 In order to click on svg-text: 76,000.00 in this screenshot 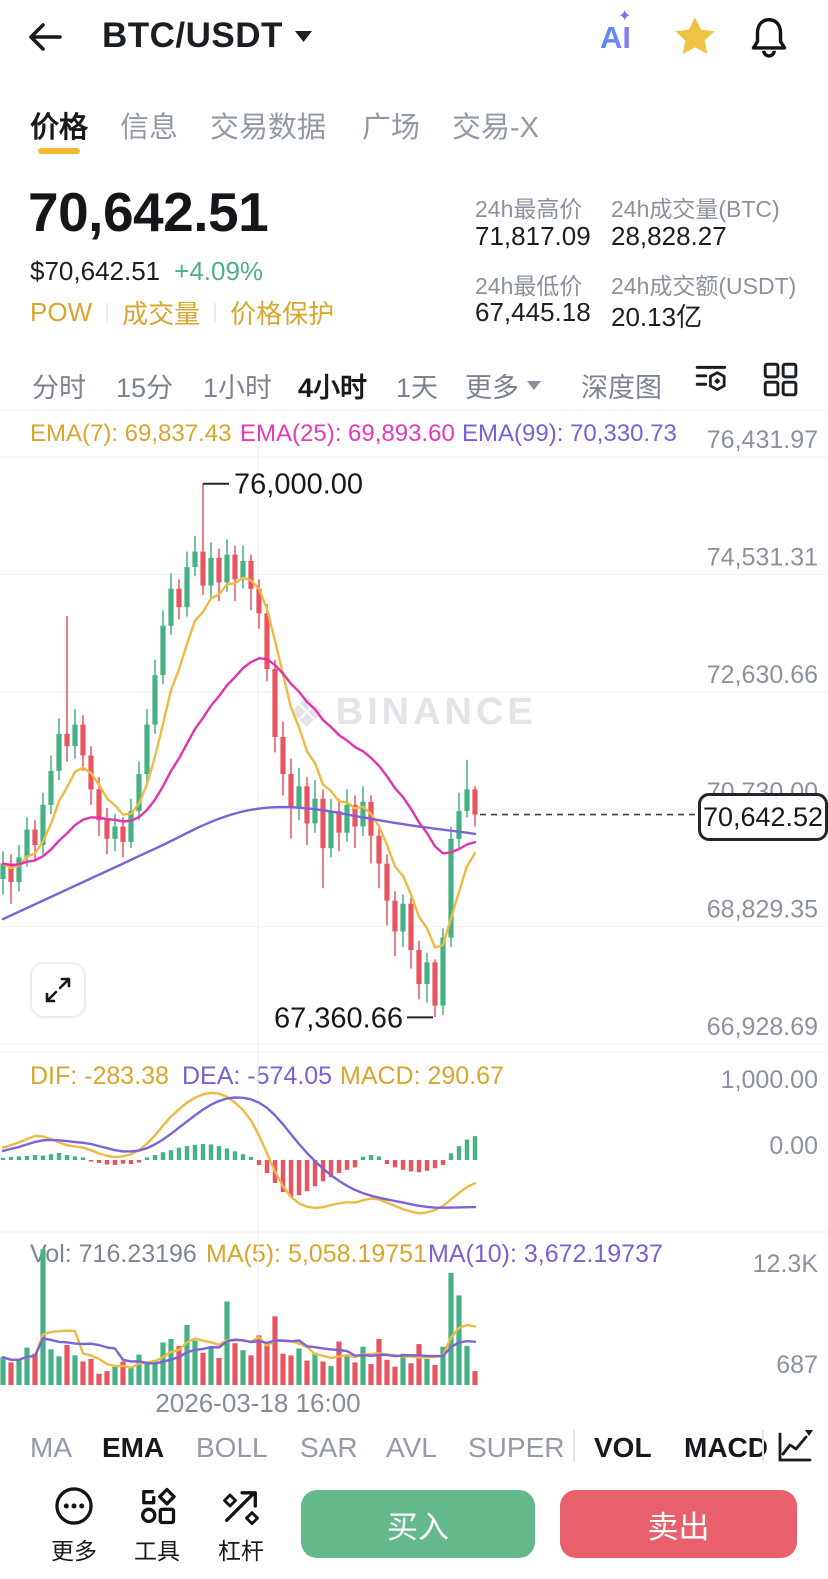, I will do `click(298, 485)`.